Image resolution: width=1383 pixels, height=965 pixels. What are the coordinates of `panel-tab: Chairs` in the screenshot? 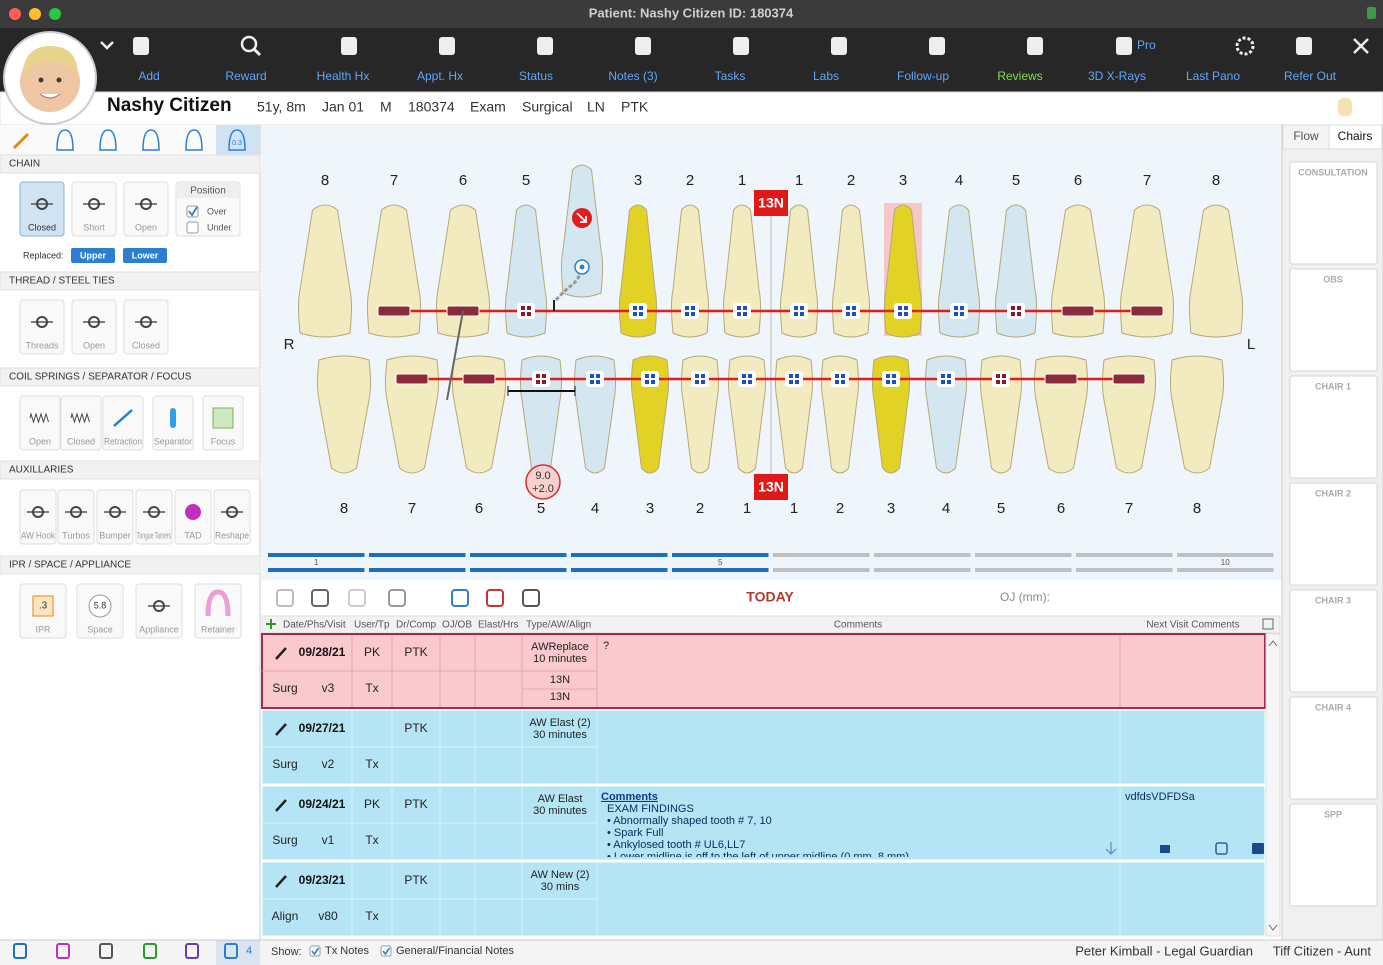 It's located at (1355, 136).